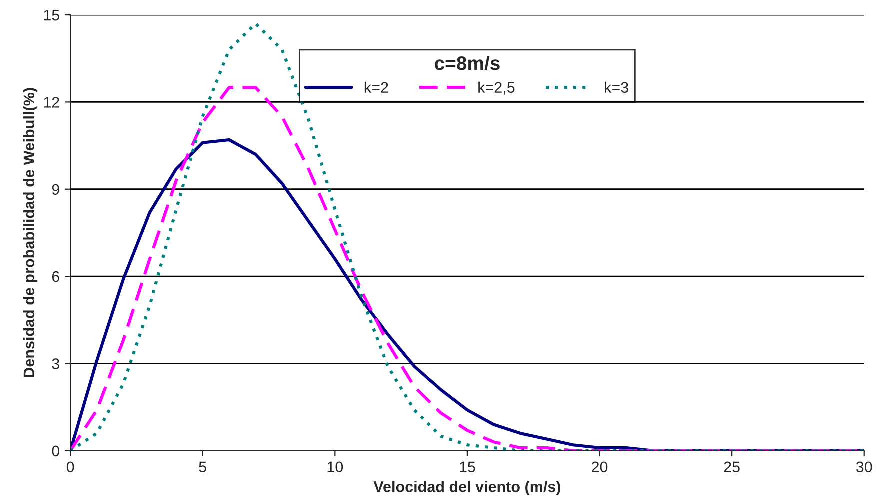  What do you see at coordinates (376, 87) in the screenshot?
I see `legend-label: k=2` at bounding box center [376, 87].